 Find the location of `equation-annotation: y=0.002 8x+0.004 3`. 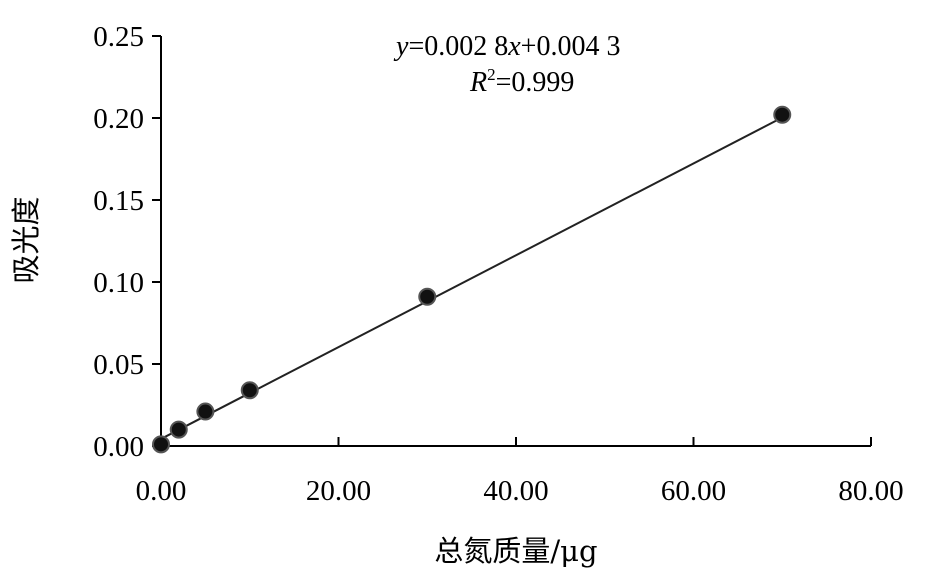

equation-annotation: y=0.002 8x+0.004 3 is located at coordinates (506, 46).